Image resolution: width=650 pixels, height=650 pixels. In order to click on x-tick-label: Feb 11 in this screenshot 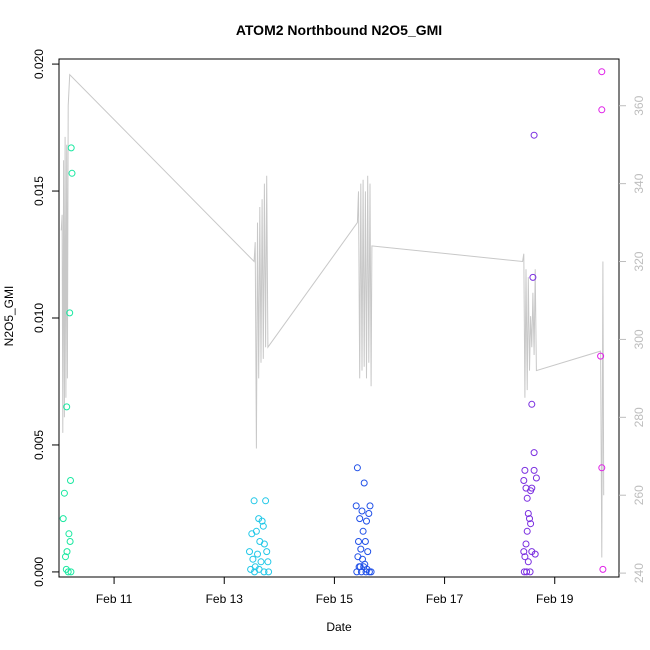, I will do `click(114, 599)`.